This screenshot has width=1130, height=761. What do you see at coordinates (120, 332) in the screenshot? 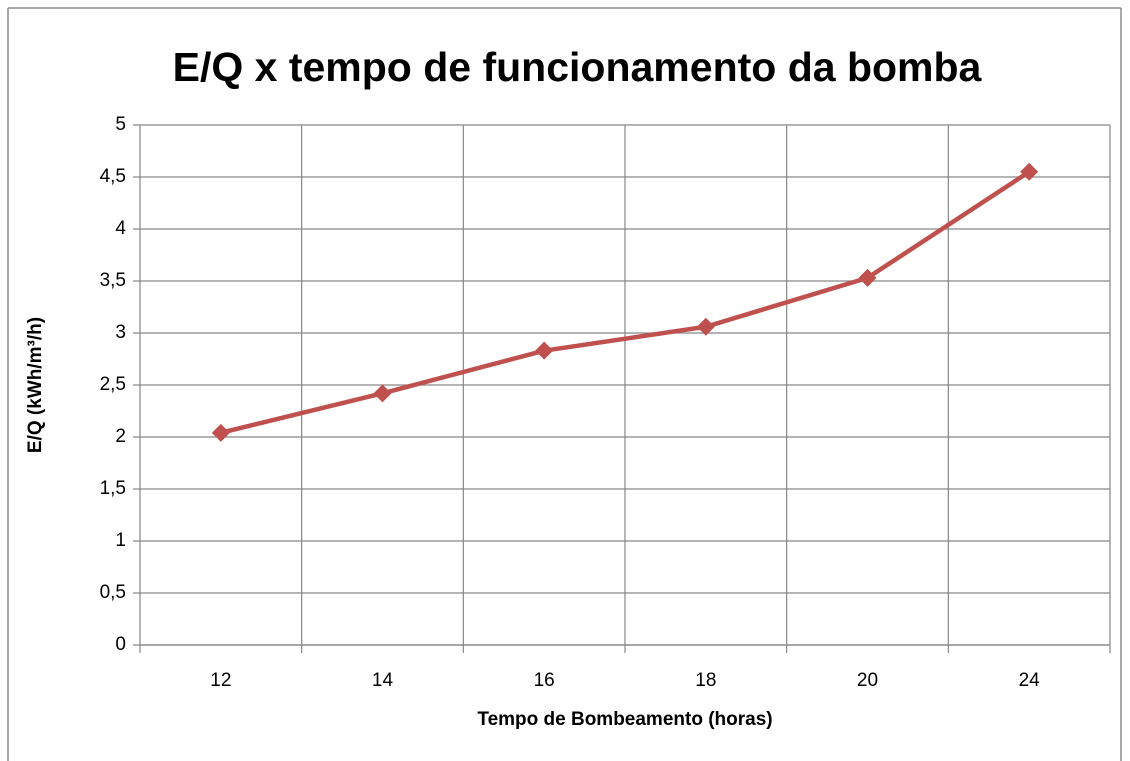
I see `y-tick-label: 3` at bounding box center [120, 332].